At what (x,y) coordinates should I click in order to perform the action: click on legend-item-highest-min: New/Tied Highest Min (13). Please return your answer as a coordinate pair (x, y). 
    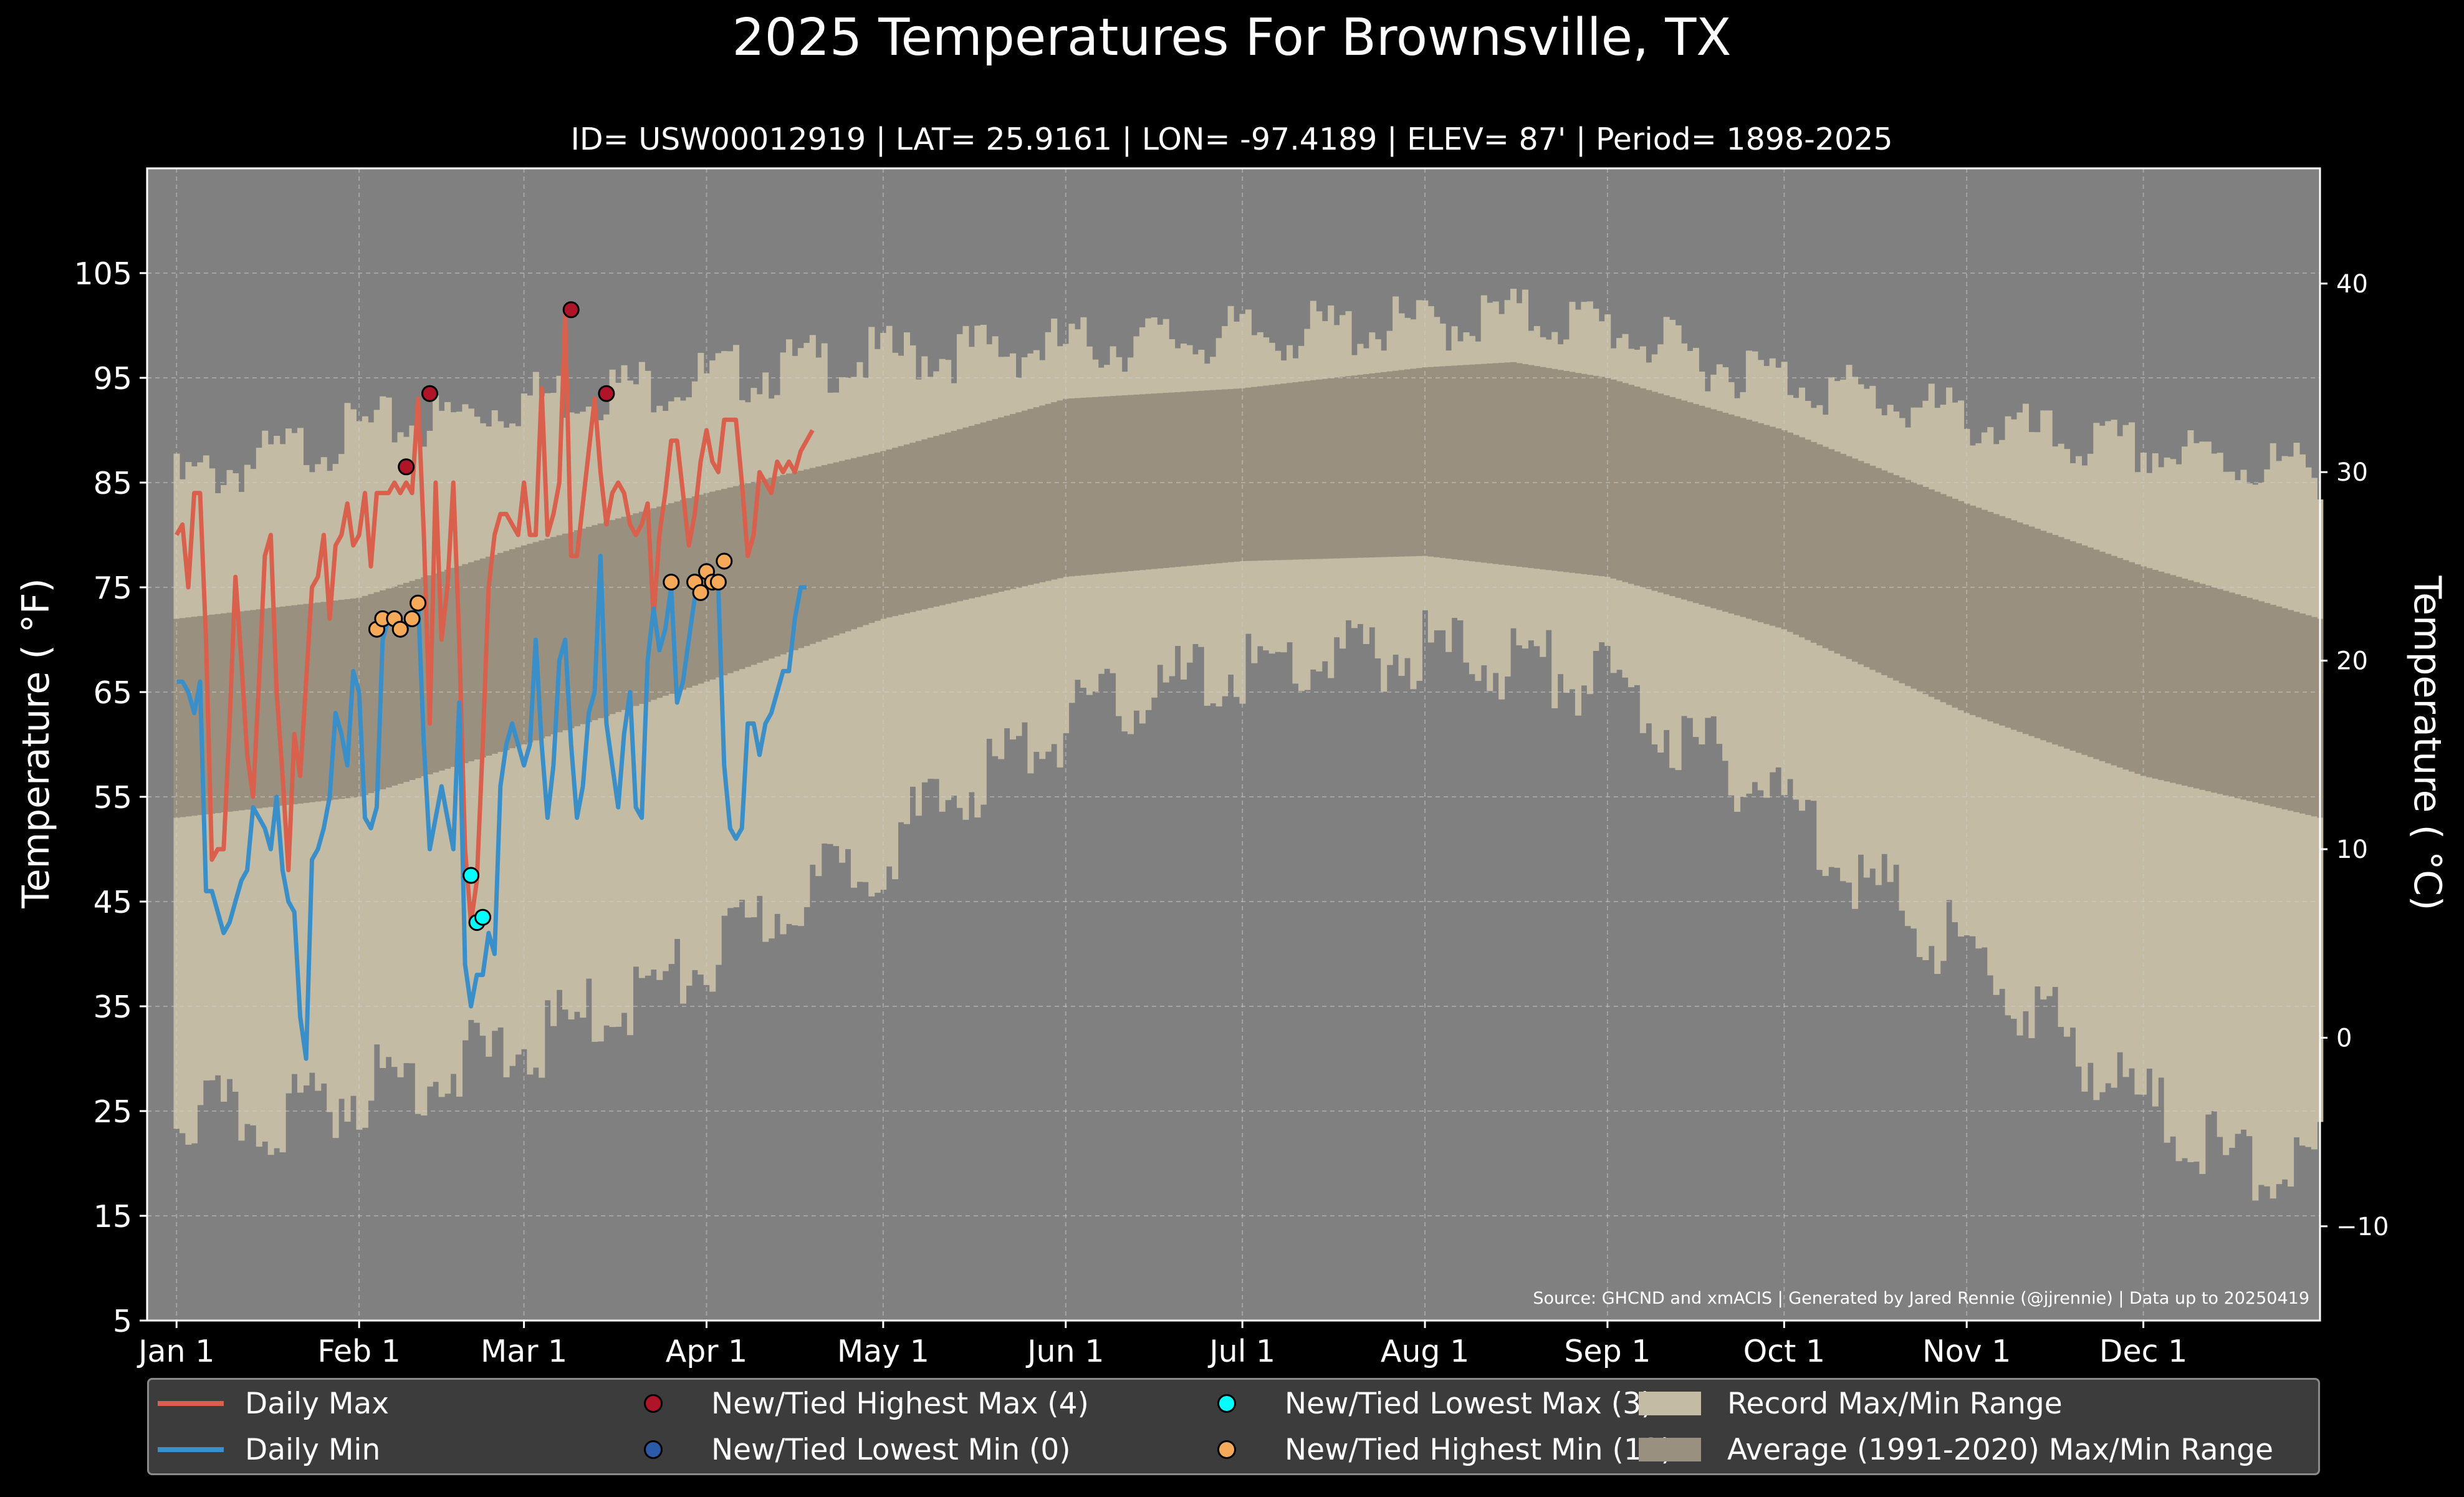
    Looking at the image, I should click on (1434, 1449).